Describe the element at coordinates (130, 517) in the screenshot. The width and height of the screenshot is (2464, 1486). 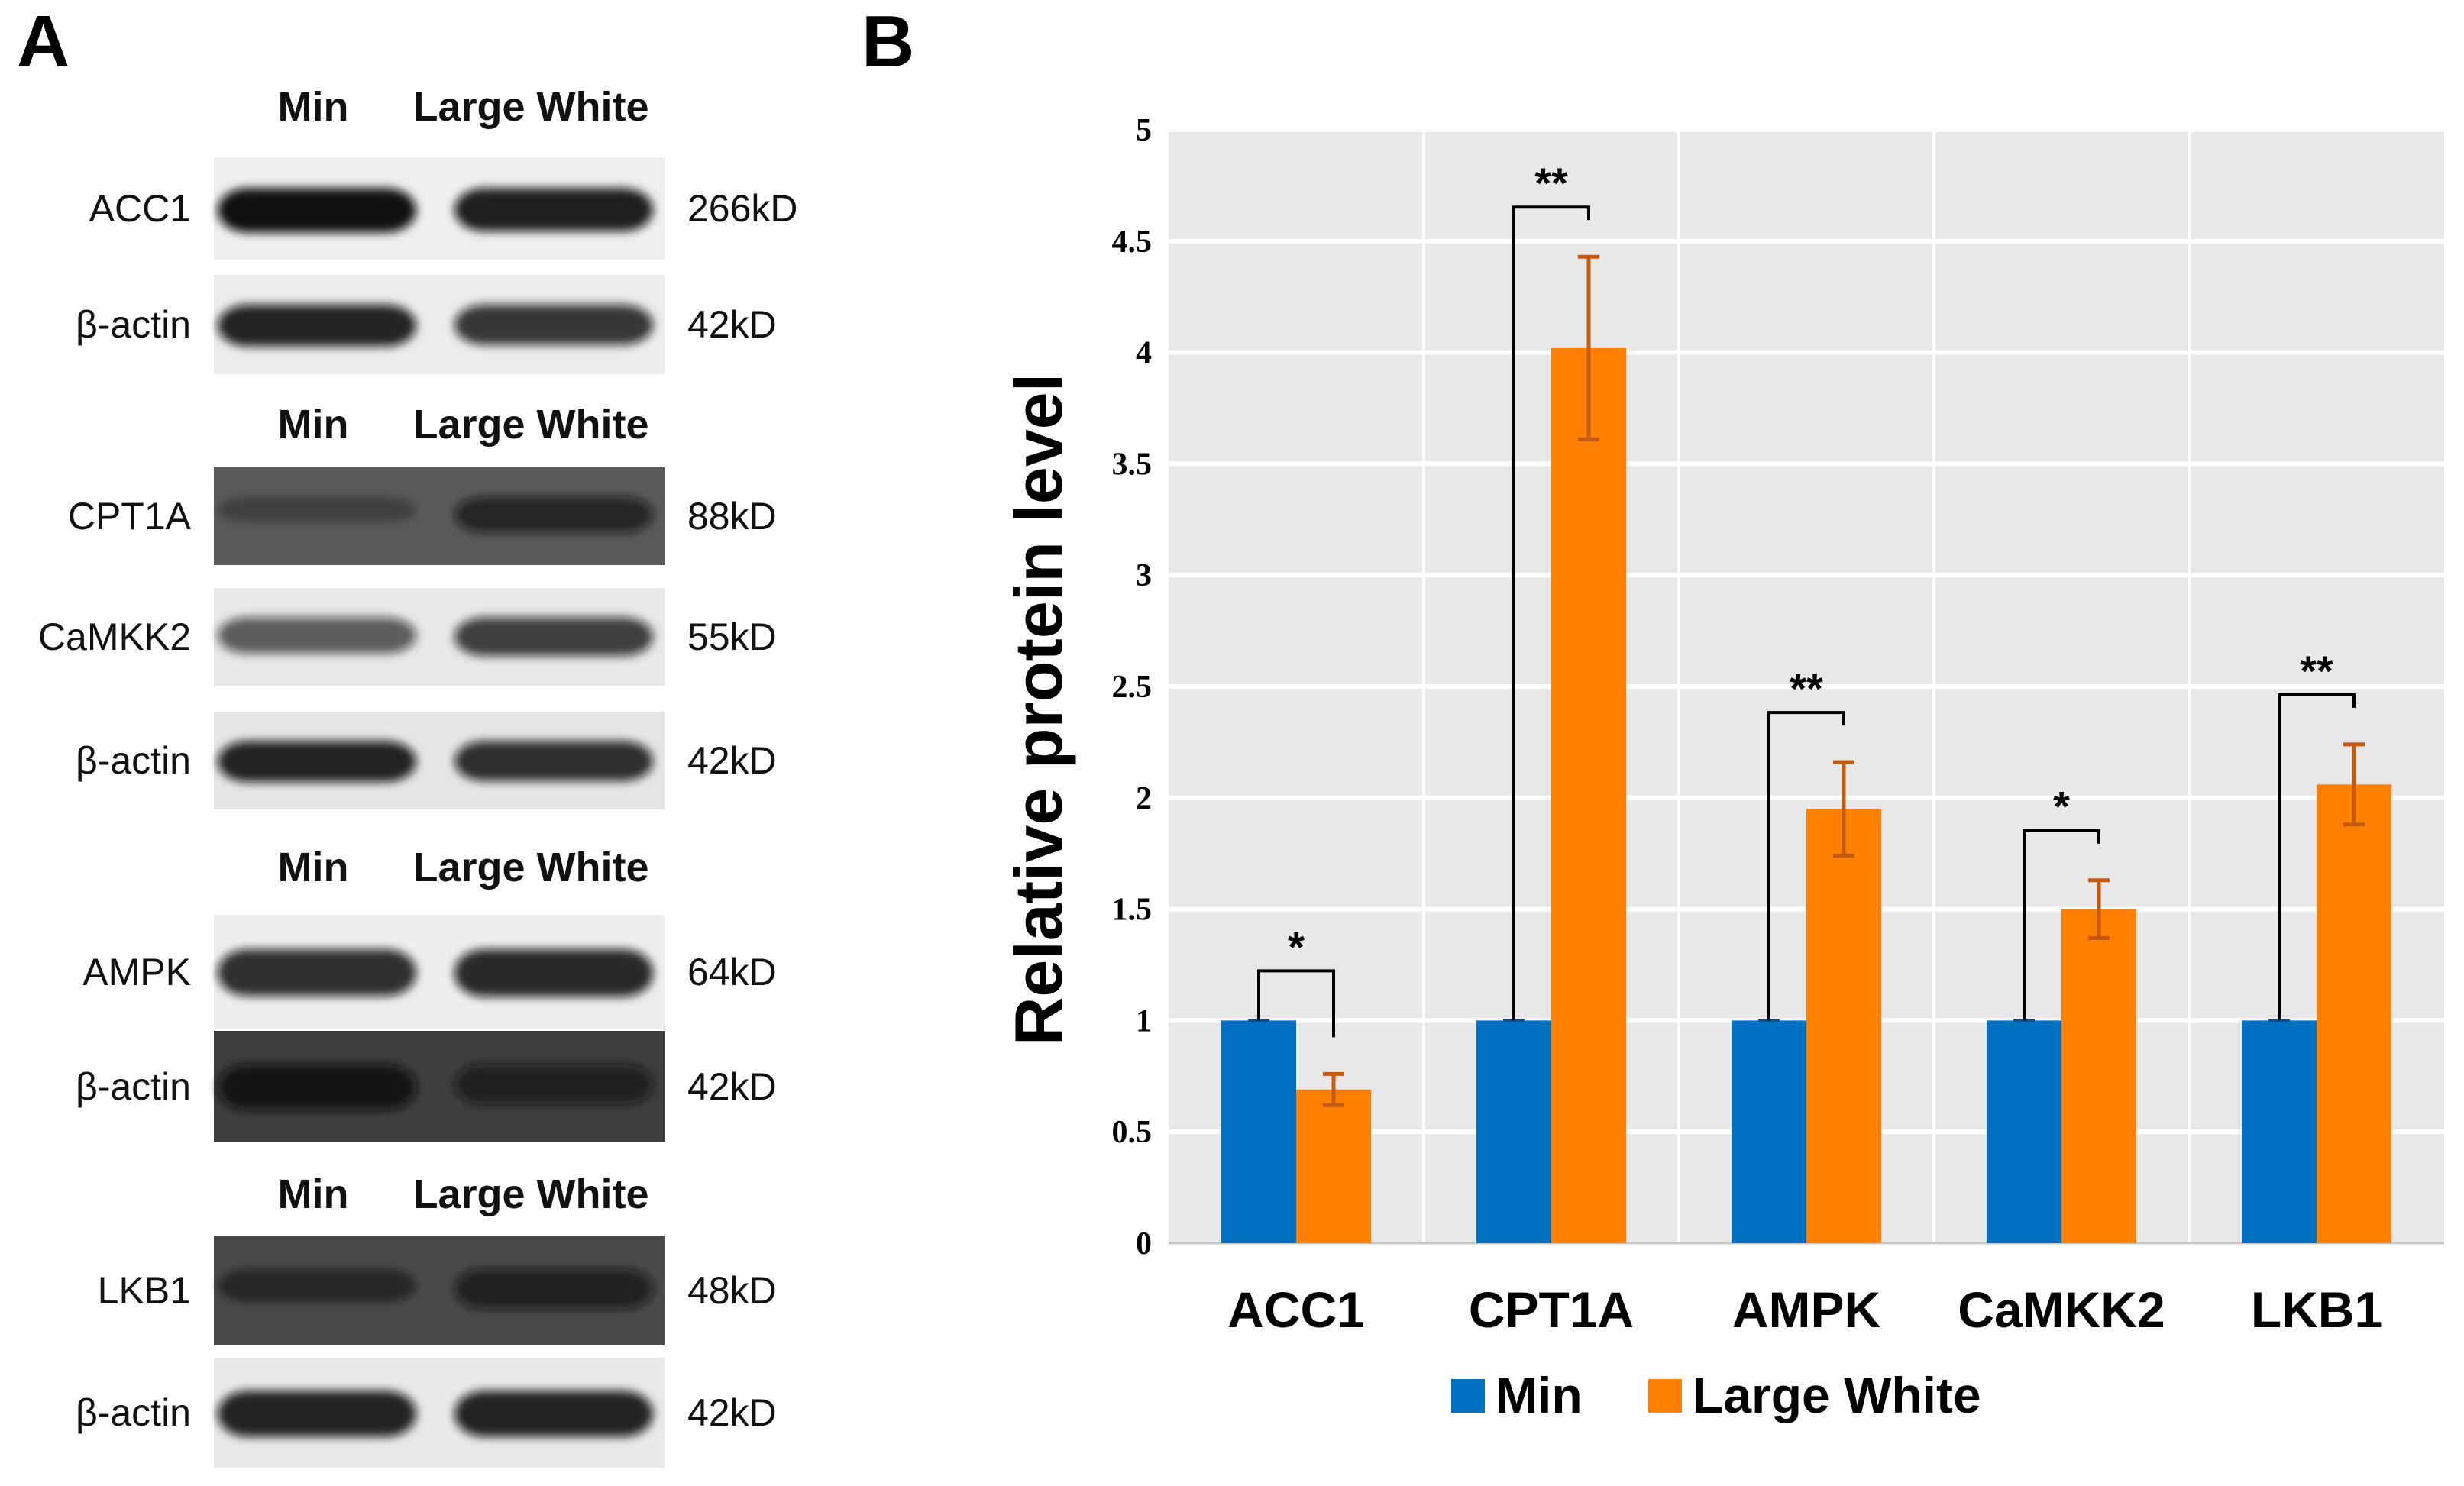
I see `blot-row-label: CPT1A` at that location.